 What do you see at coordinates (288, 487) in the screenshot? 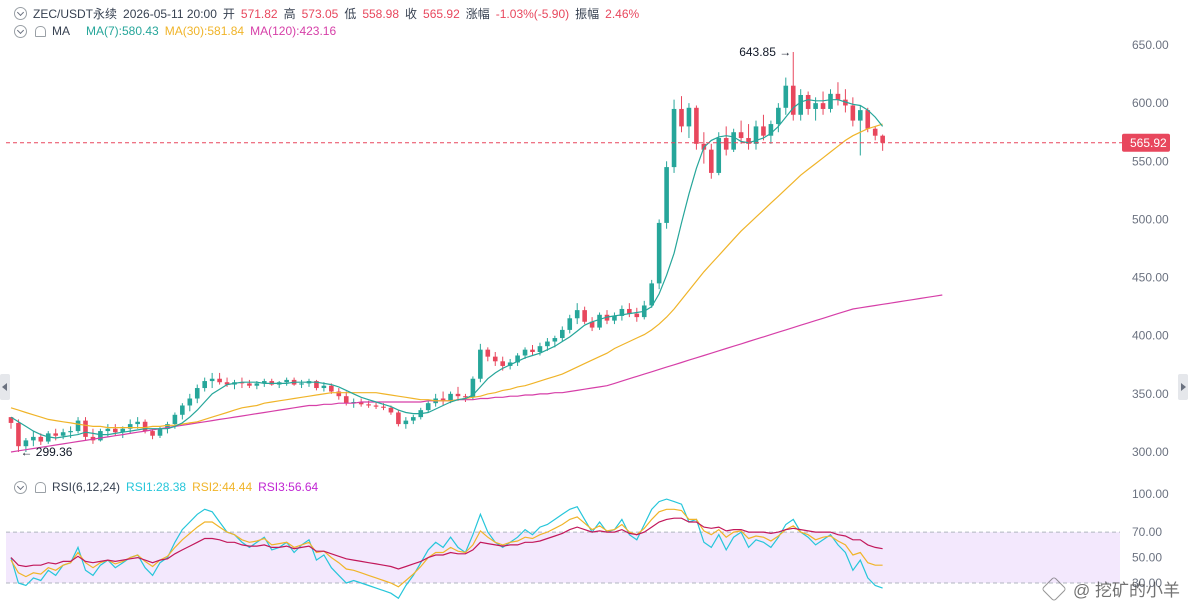
I see `rsi3-value: RSI3:56.64` at bounding box center [288, 487].